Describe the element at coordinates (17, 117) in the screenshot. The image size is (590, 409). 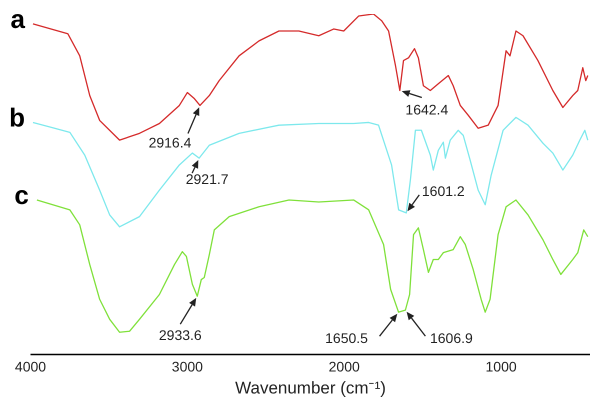
I see `series-label: b` at that location.